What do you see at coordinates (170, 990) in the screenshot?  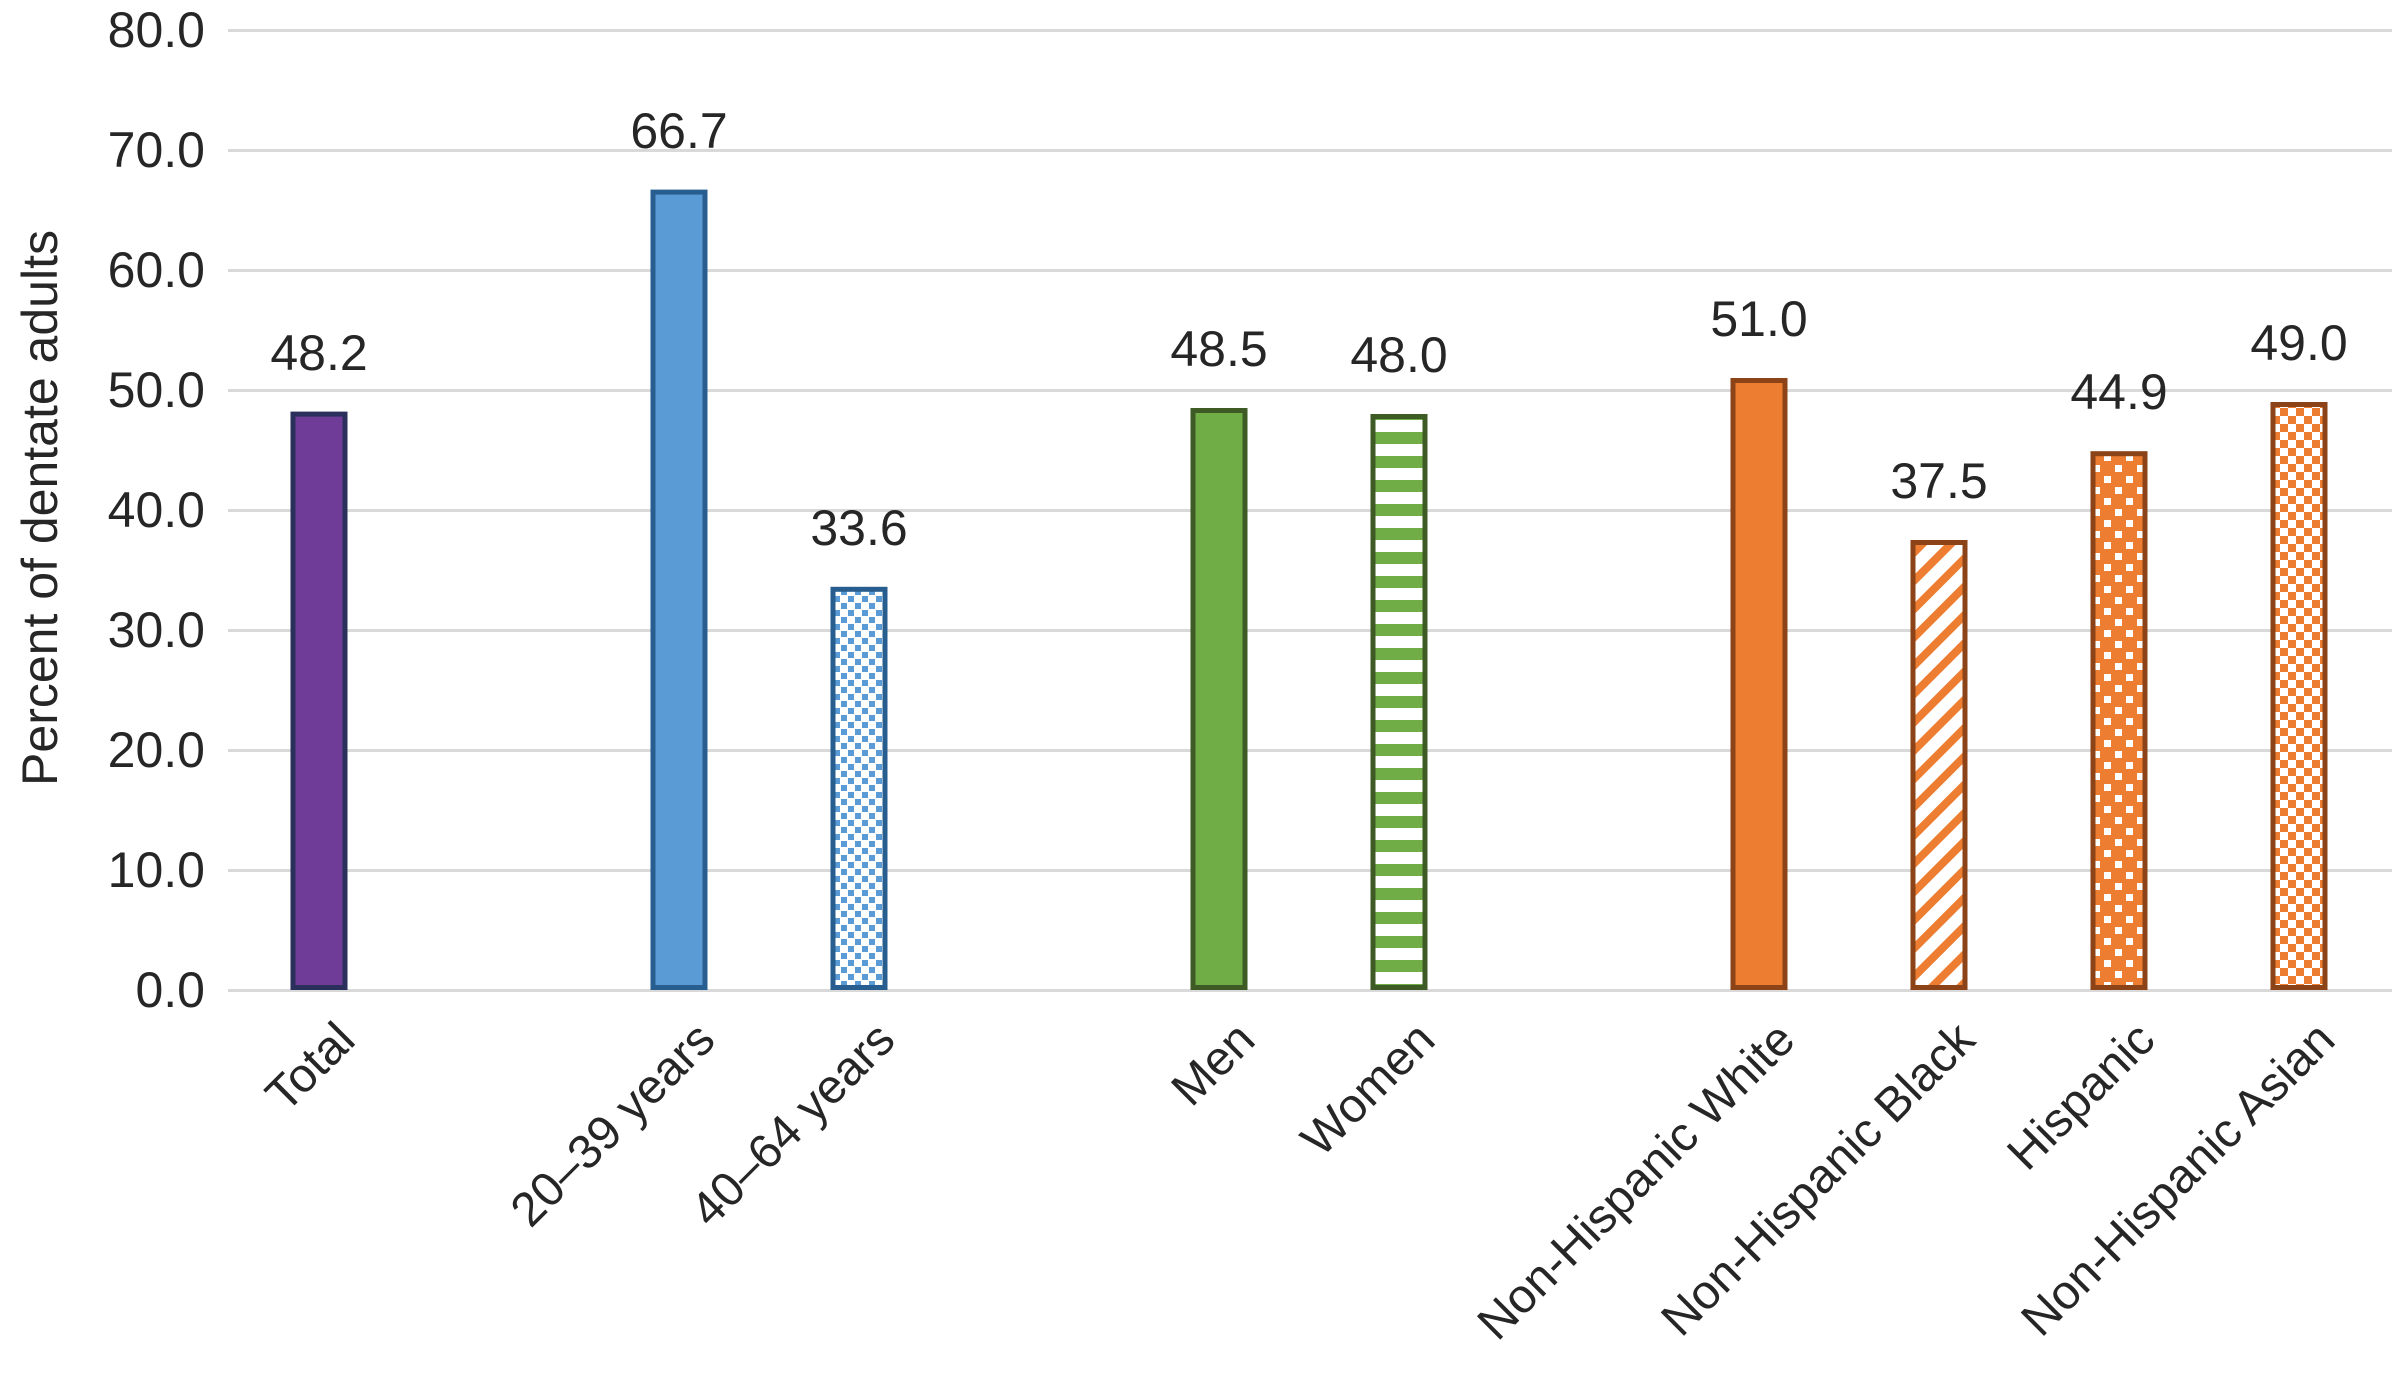 I see `y-tick-label: 0.0` at bounding box center [170, 990].